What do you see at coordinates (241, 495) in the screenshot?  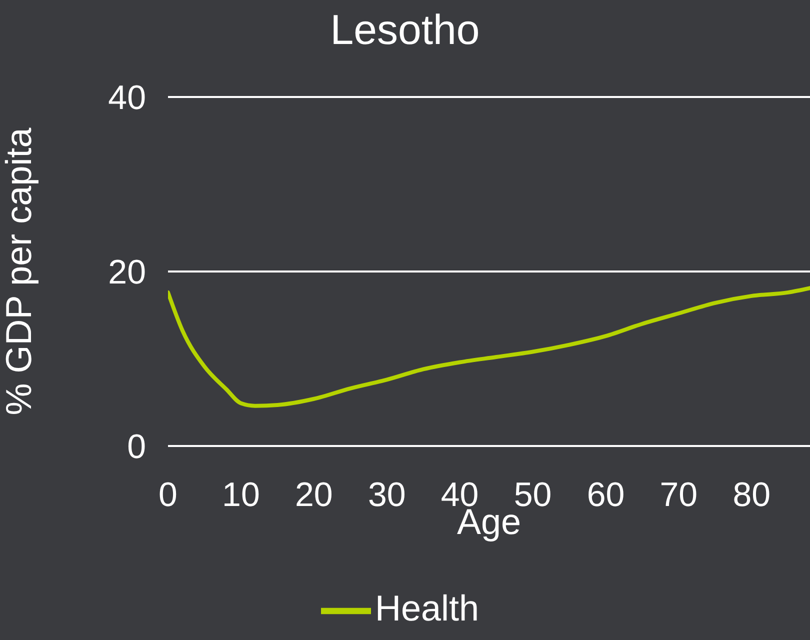 I see `x-tick-label: 10` at bounding box center [241, 495].